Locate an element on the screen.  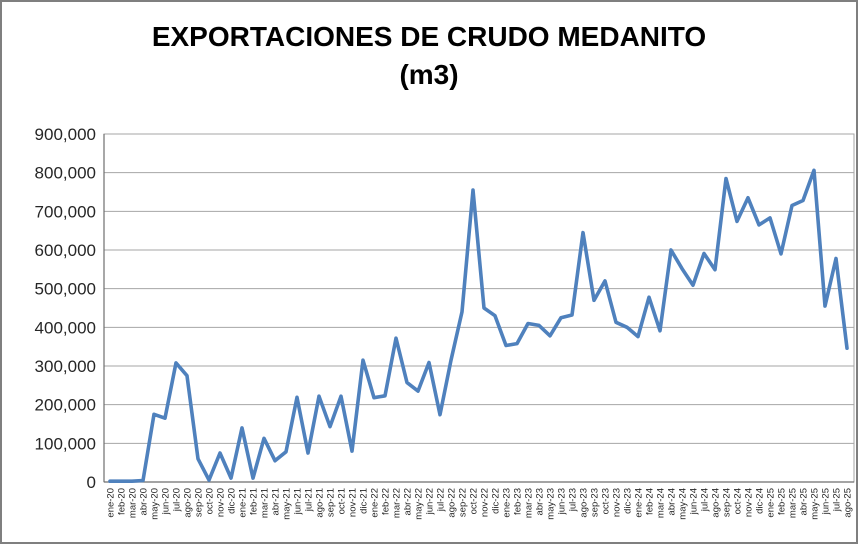
y-axis-tick-label: 0 is located at coordinates (91, 482).